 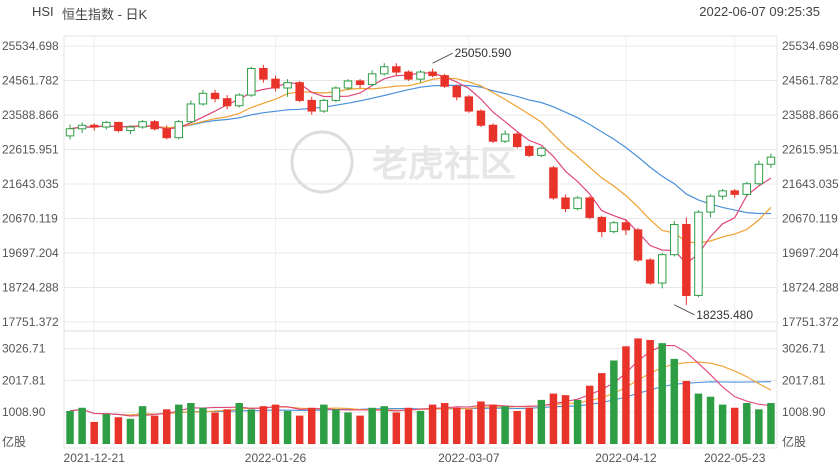 I want to click on y-tick-label-left: 20670.119, so click(x=30, y=219).